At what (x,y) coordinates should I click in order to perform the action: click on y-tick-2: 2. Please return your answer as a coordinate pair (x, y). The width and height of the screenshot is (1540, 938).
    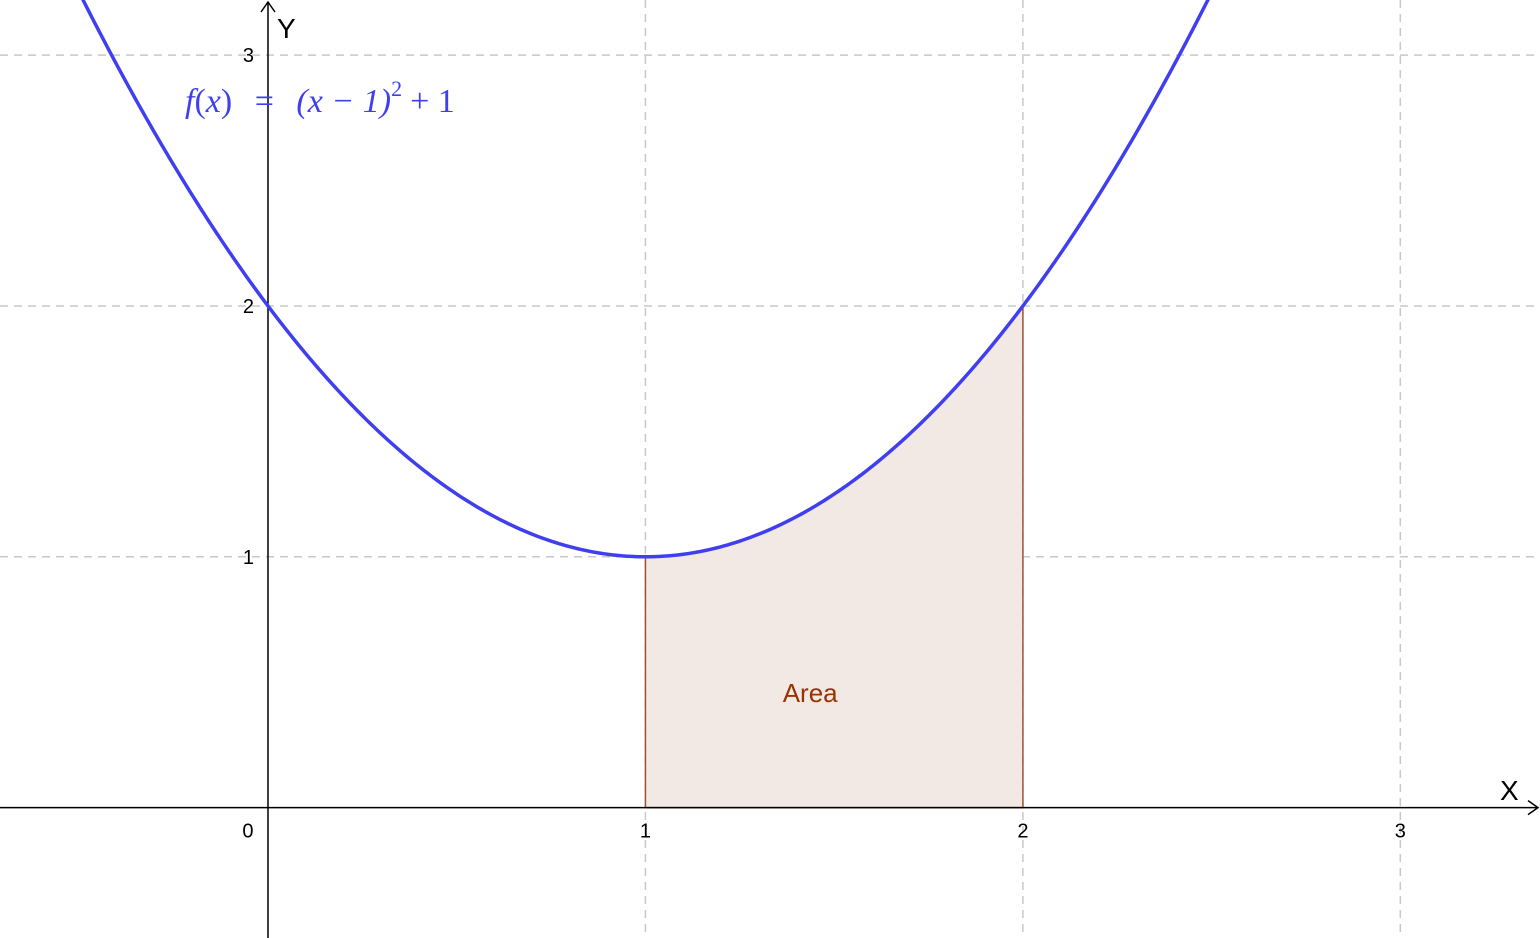
    Looking at the image, I should click on (248, 307).